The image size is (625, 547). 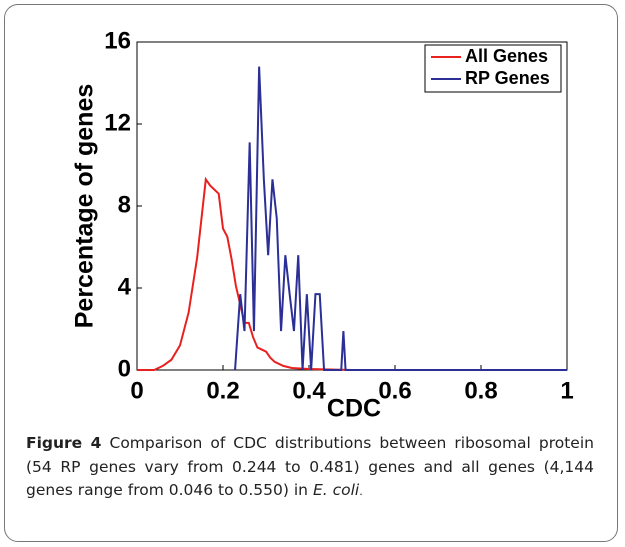 What do you see at coordinates (480, 390) in the screenshot?
I see `x-tick-label: 0.8` at bounding box center [480, 390].